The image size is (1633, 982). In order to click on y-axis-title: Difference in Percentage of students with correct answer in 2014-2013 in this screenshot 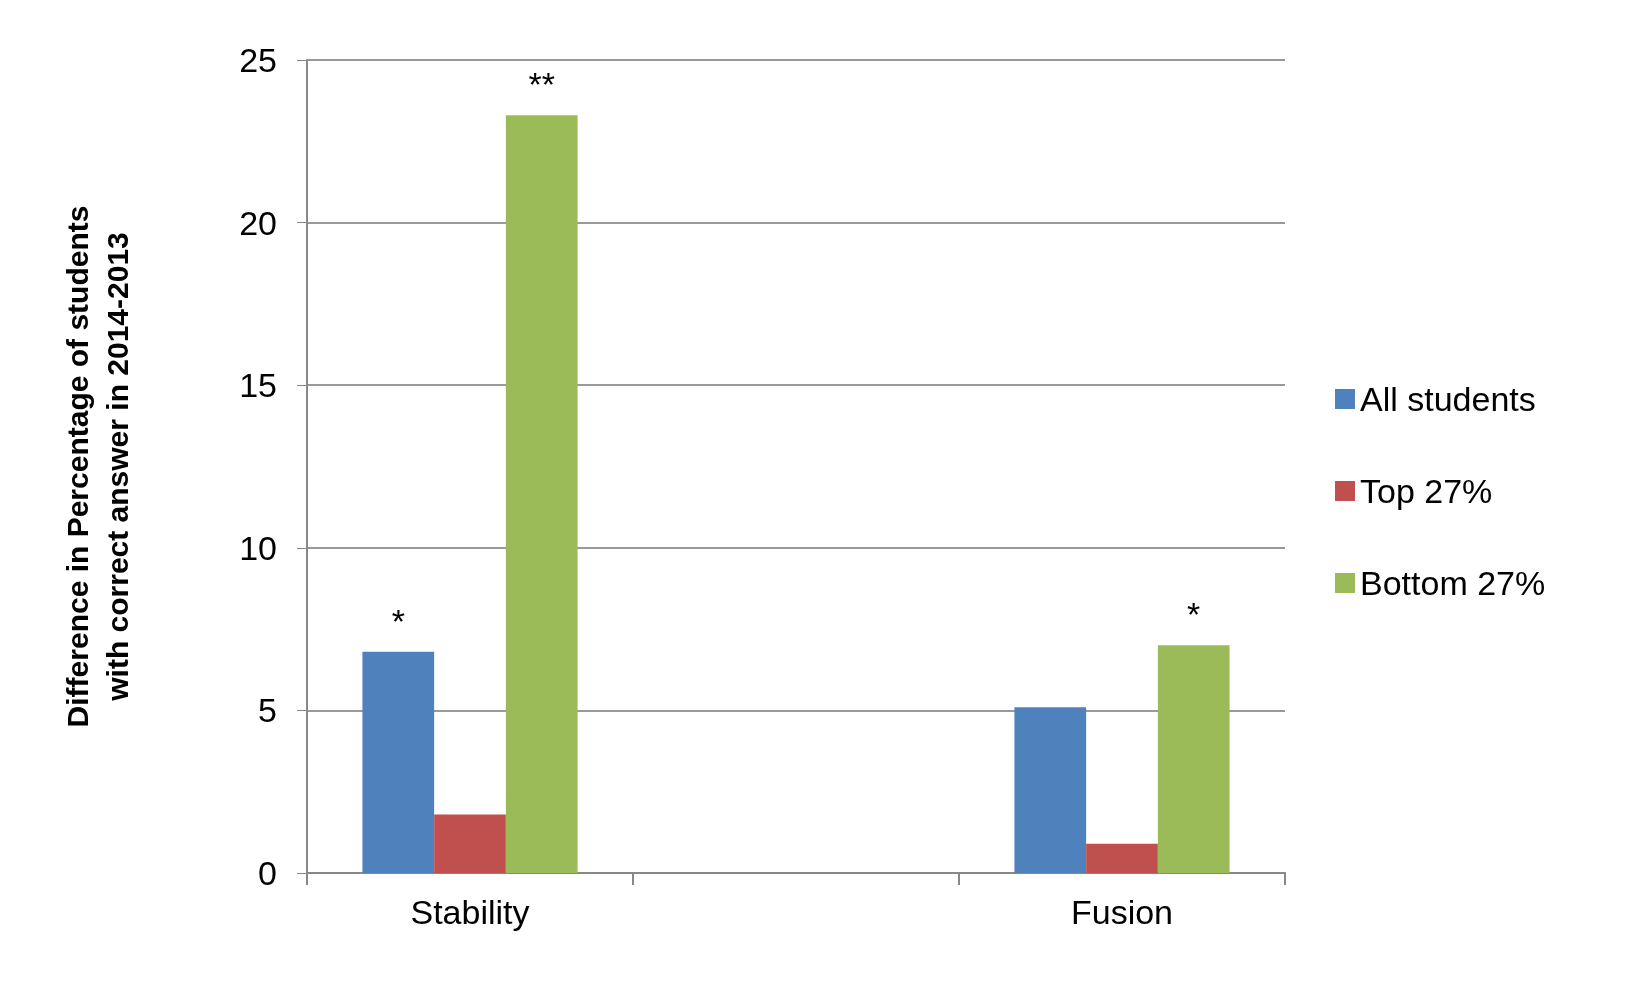, I will do `click(97, 466)`.